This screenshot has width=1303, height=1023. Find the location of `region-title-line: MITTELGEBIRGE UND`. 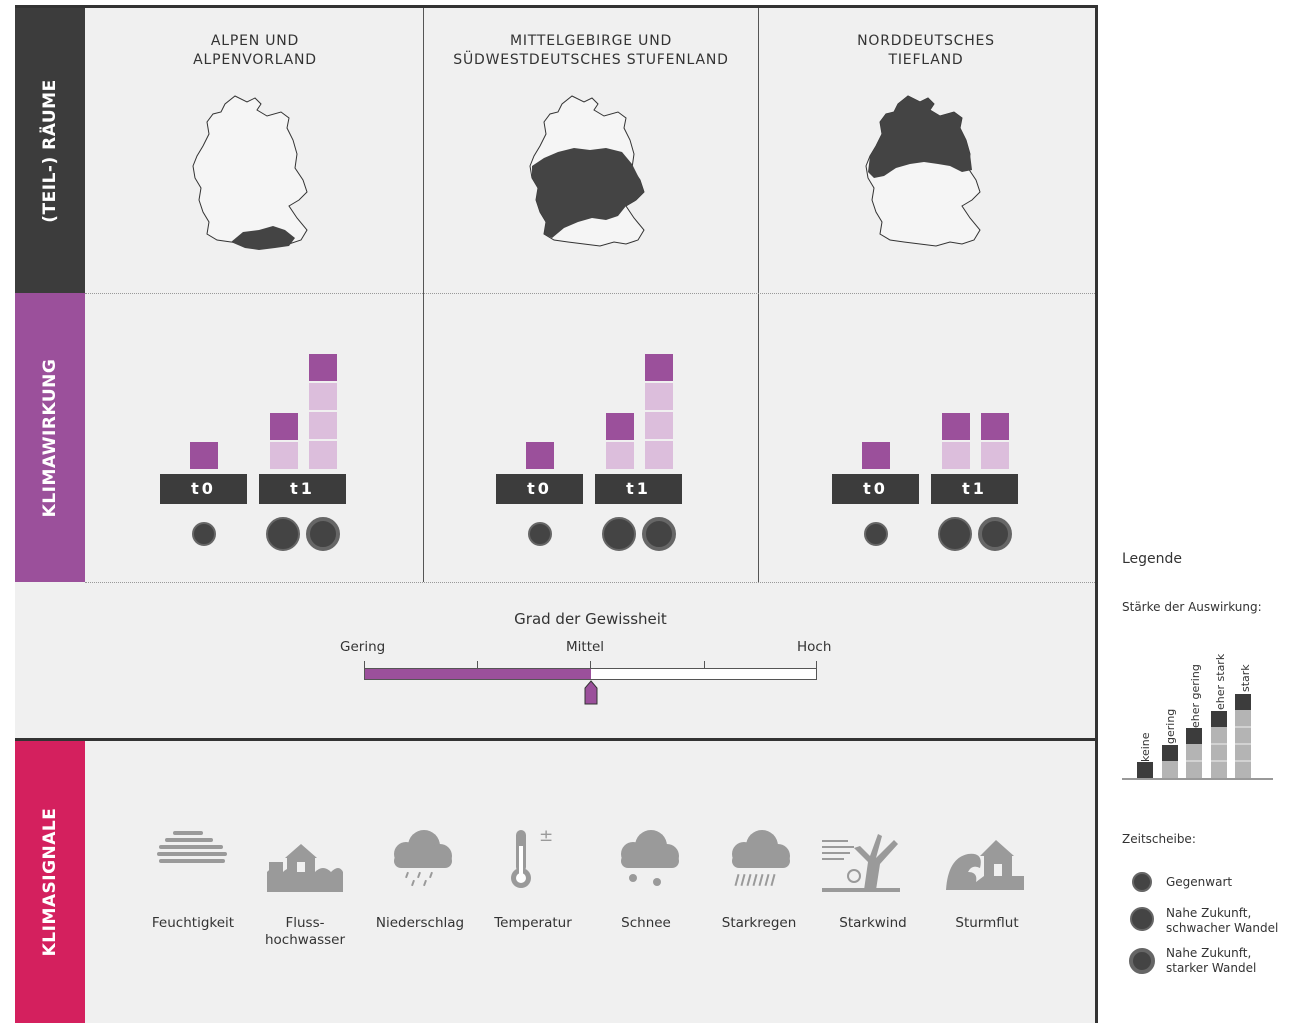

region-title-line: MITTELGEBIRGE UND is located at coordinates (591, 41).